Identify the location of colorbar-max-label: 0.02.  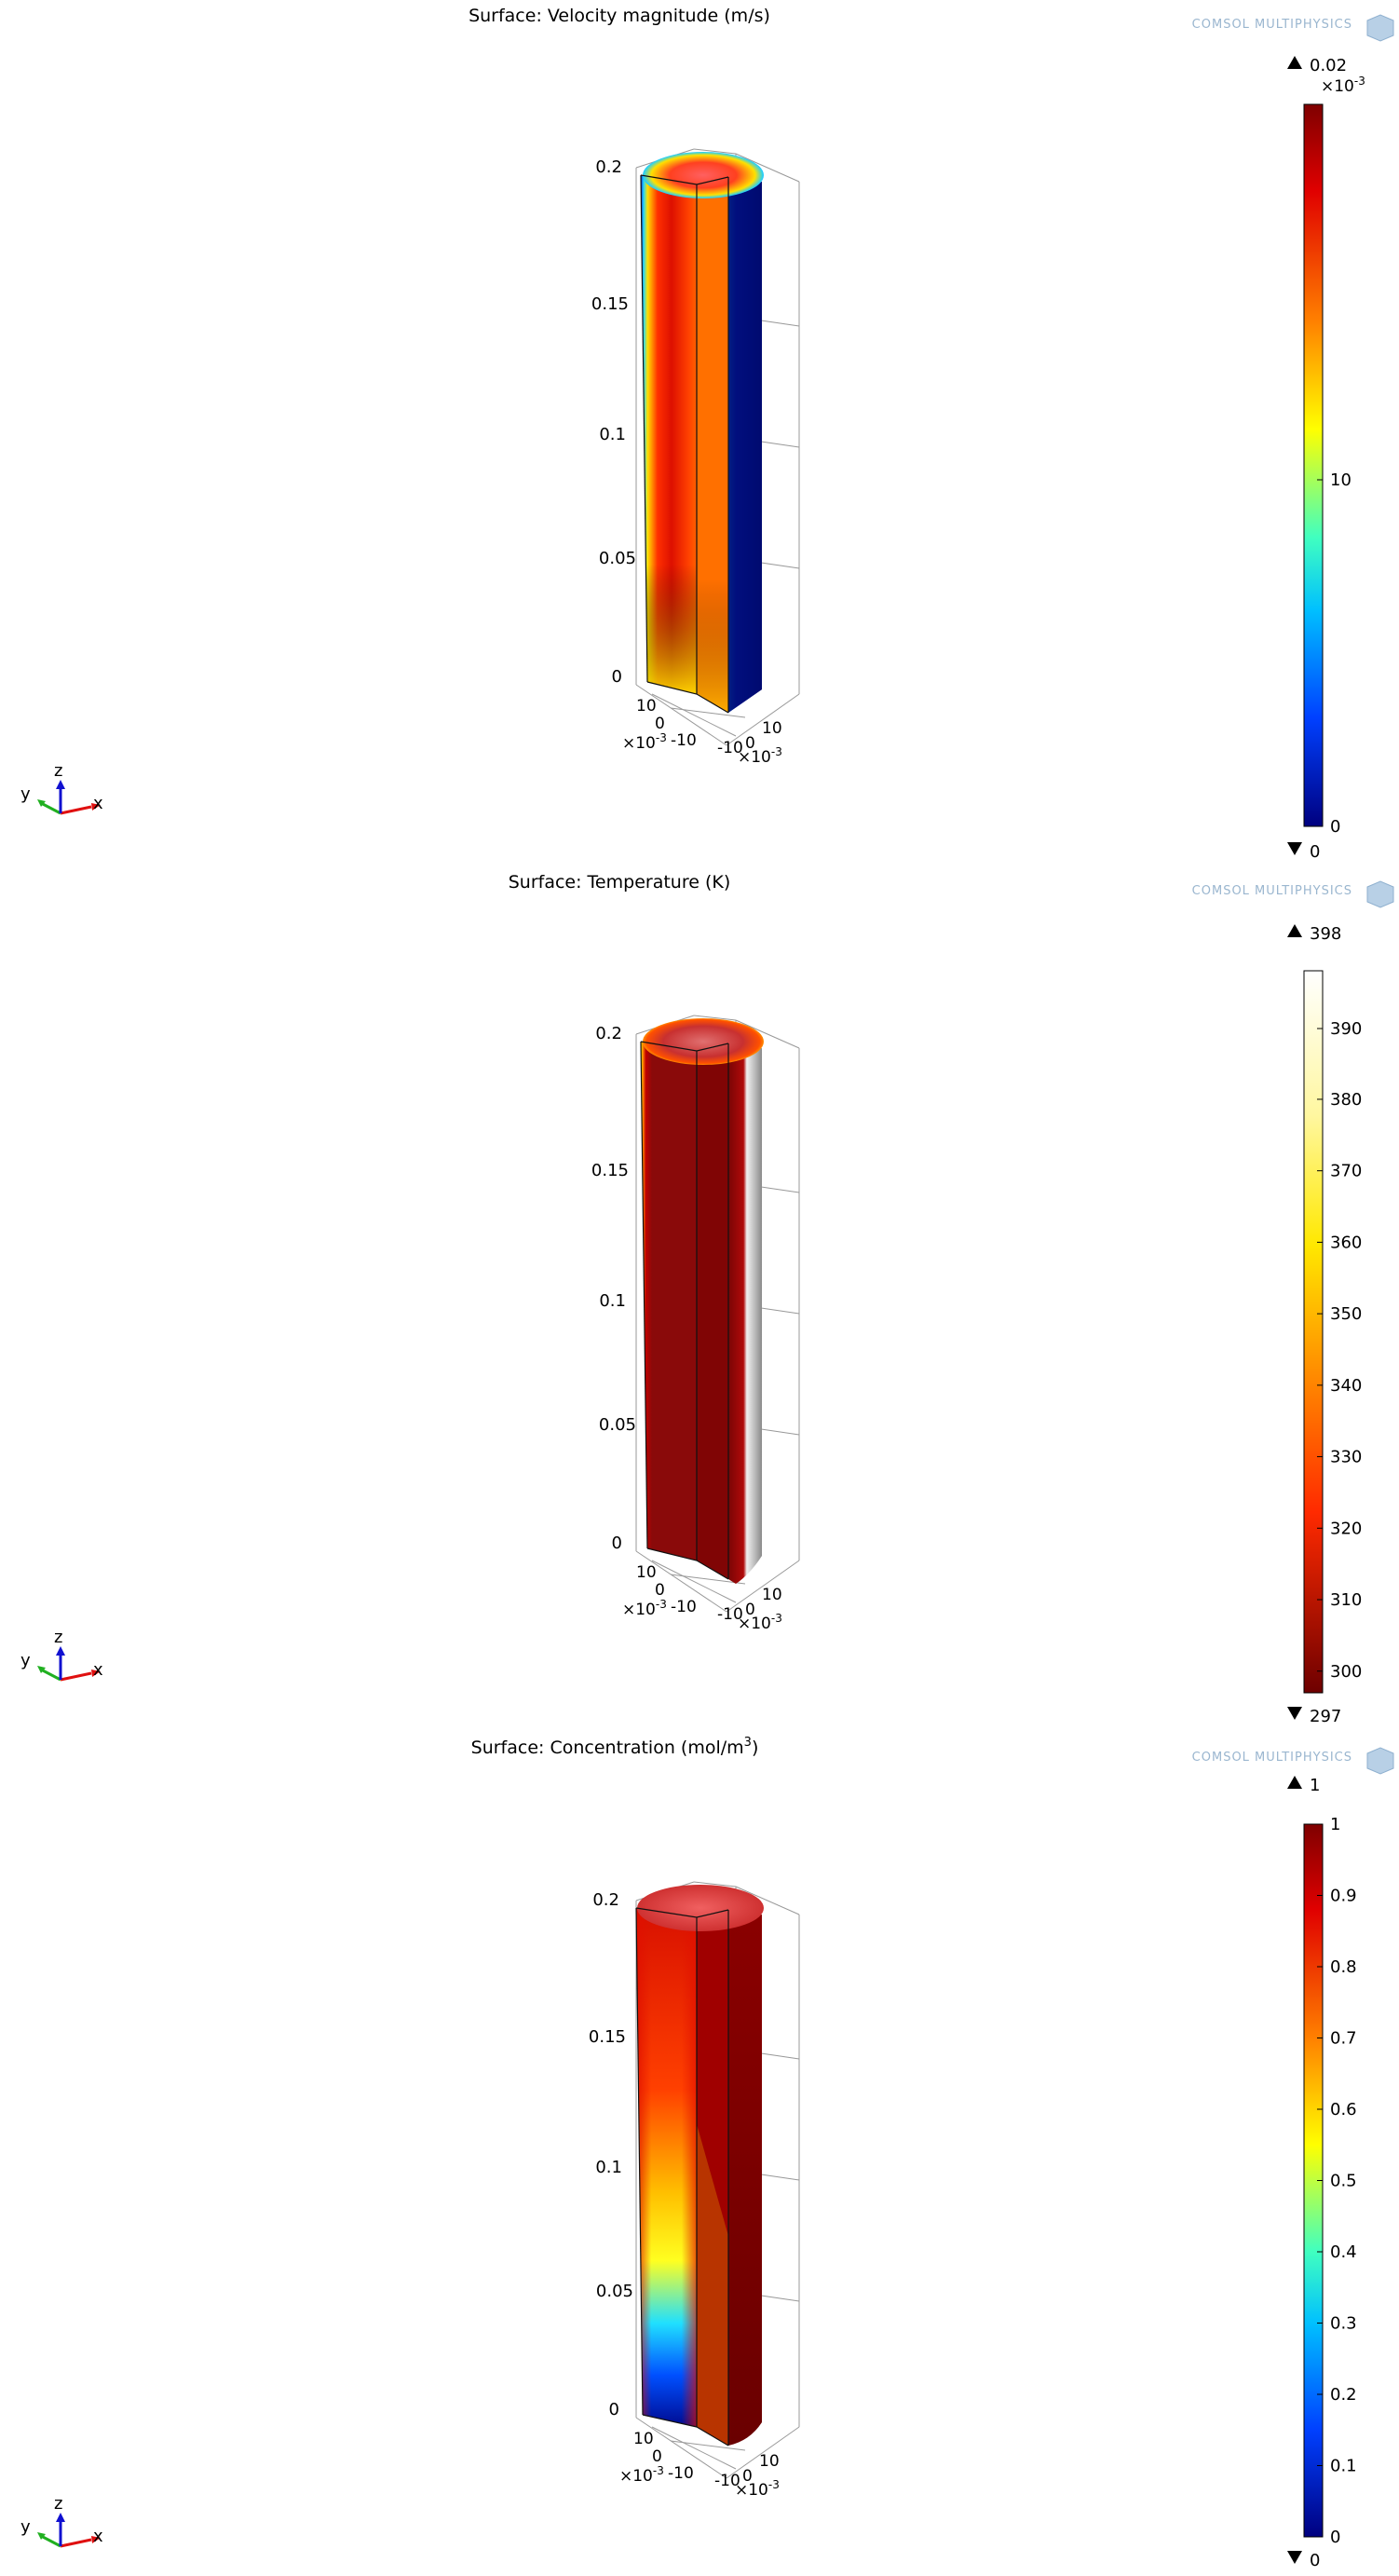
(1328, 65).